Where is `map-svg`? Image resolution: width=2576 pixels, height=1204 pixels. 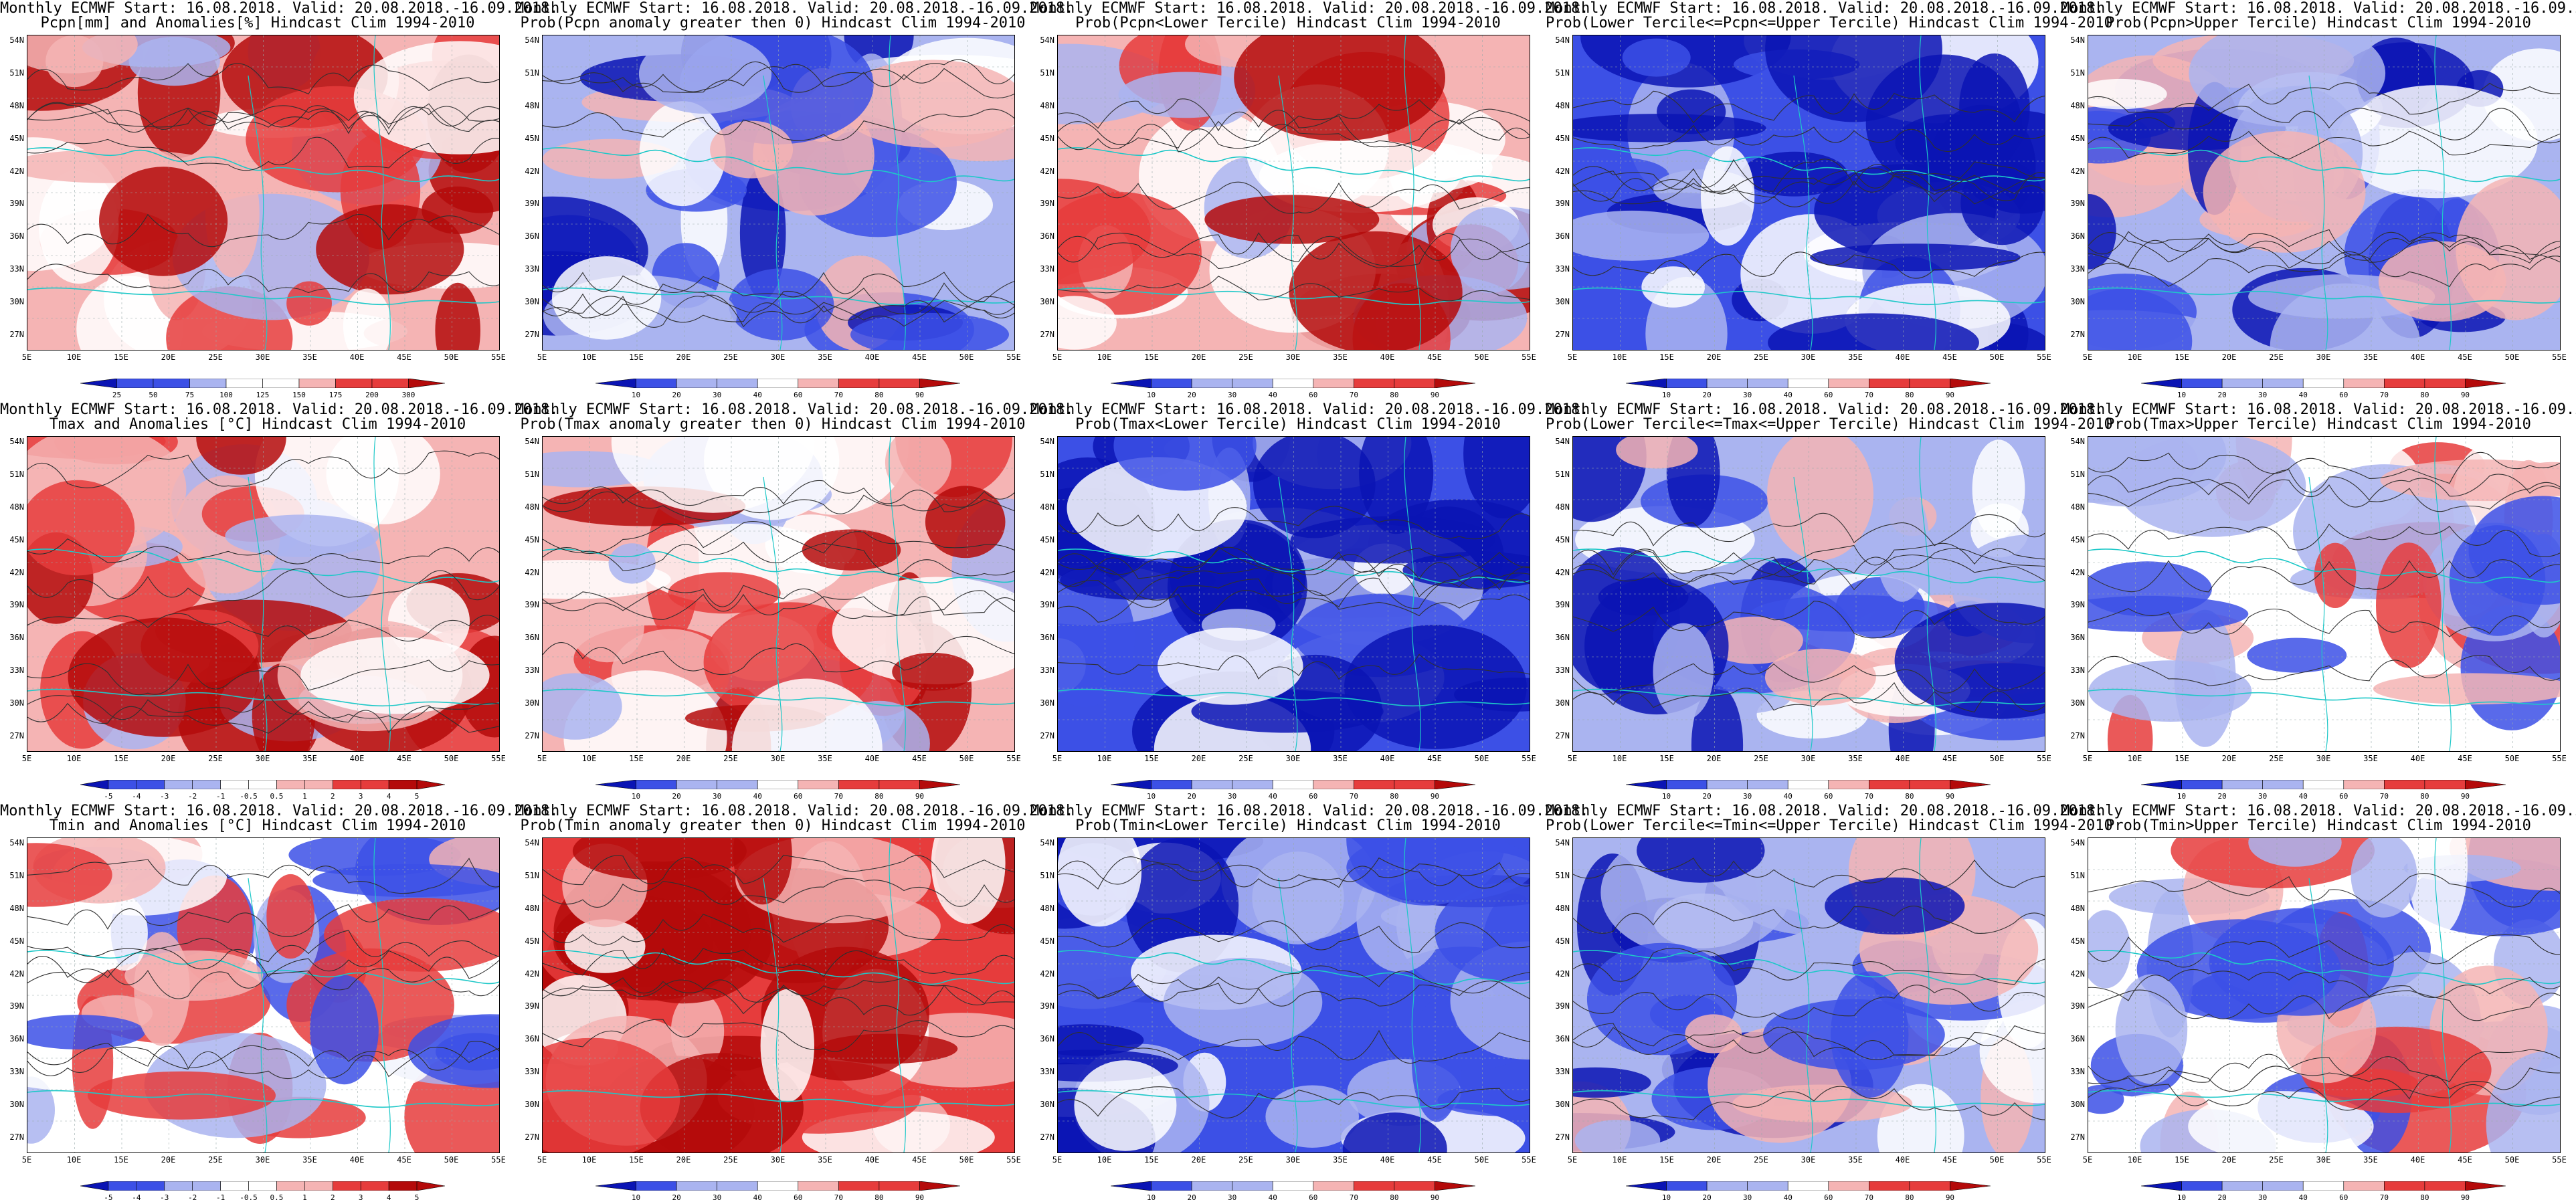 map-svg is located at coordinates (1294, 192).